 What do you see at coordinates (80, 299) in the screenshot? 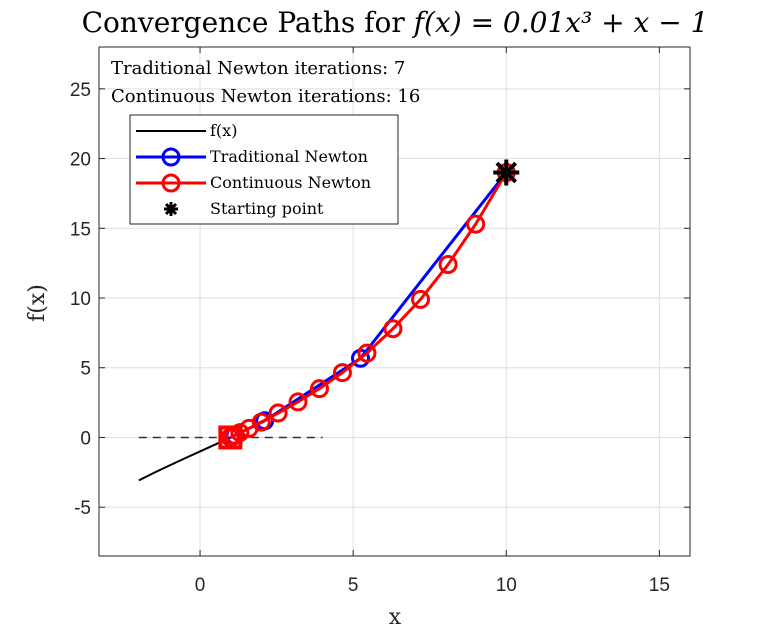
I see `y-tick-label: 10` at bounding box center [80, 299].